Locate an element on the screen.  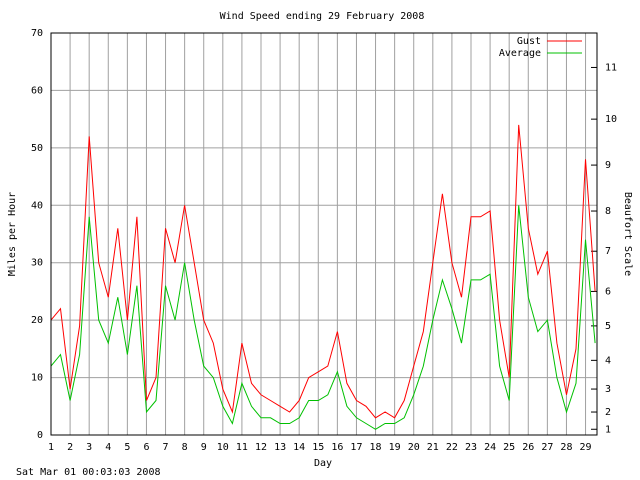
x-tick-label: 4 is located at coordinates (108, 447).